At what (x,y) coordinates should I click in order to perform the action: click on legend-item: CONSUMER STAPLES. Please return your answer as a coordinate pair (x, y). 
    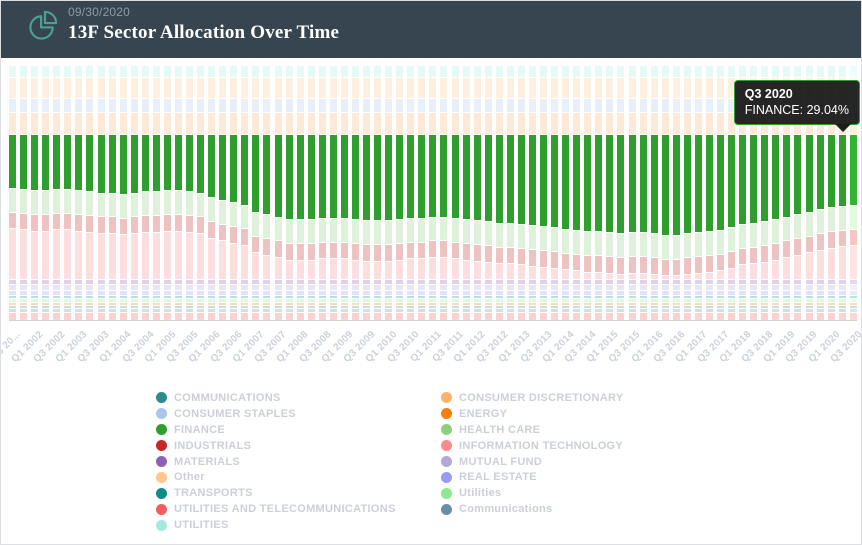
    Looking at the image, I should click on (276, 414).